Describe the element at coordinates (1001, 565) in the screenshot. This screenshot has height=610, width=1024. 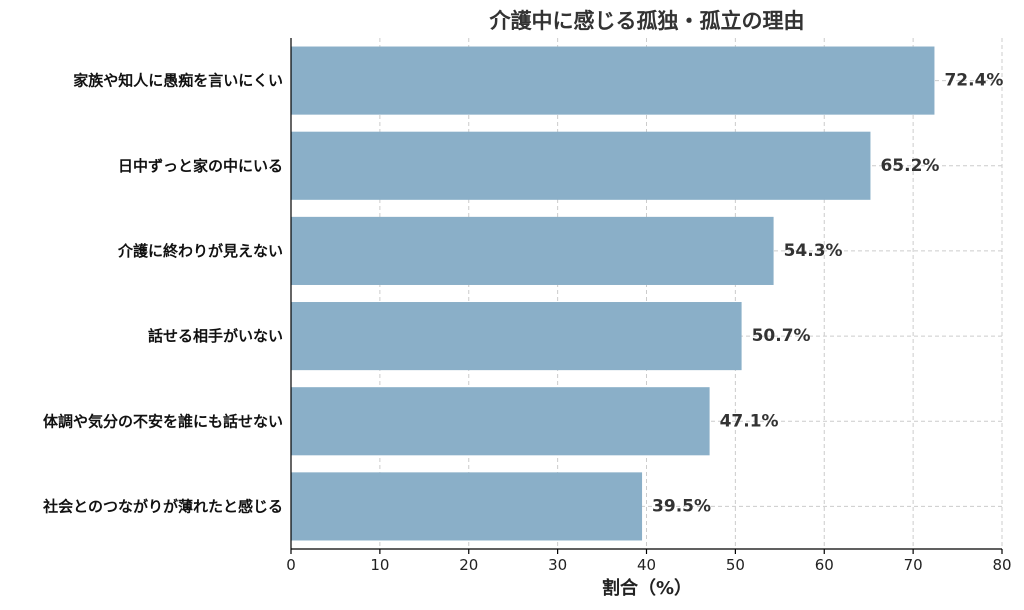
I see `x-tick-label-8: 80` at that location.